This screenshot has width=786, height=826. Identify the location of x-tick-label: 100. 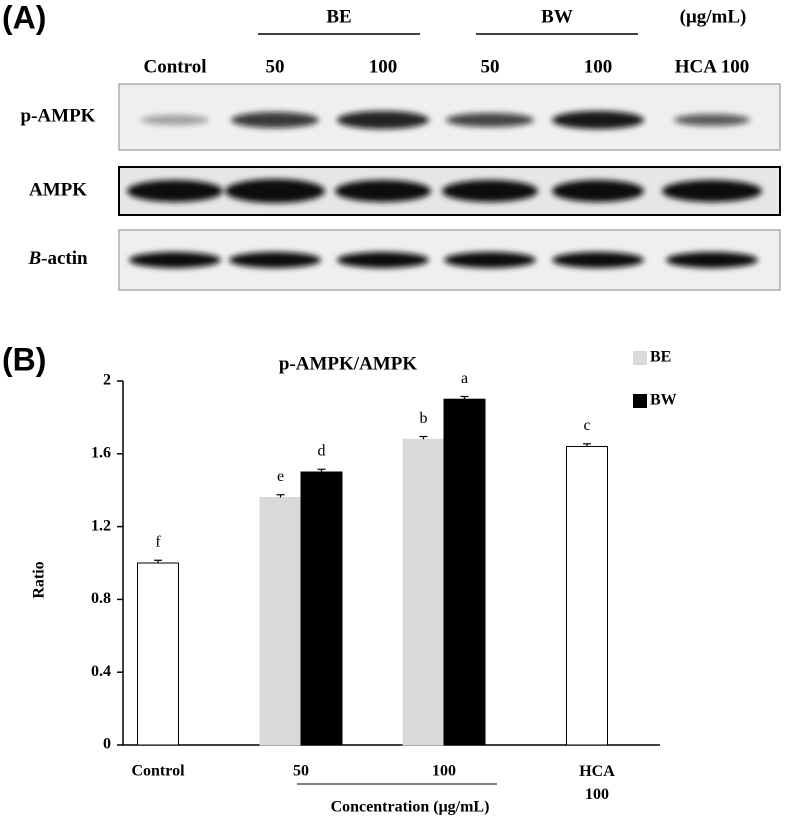
(444, 771).